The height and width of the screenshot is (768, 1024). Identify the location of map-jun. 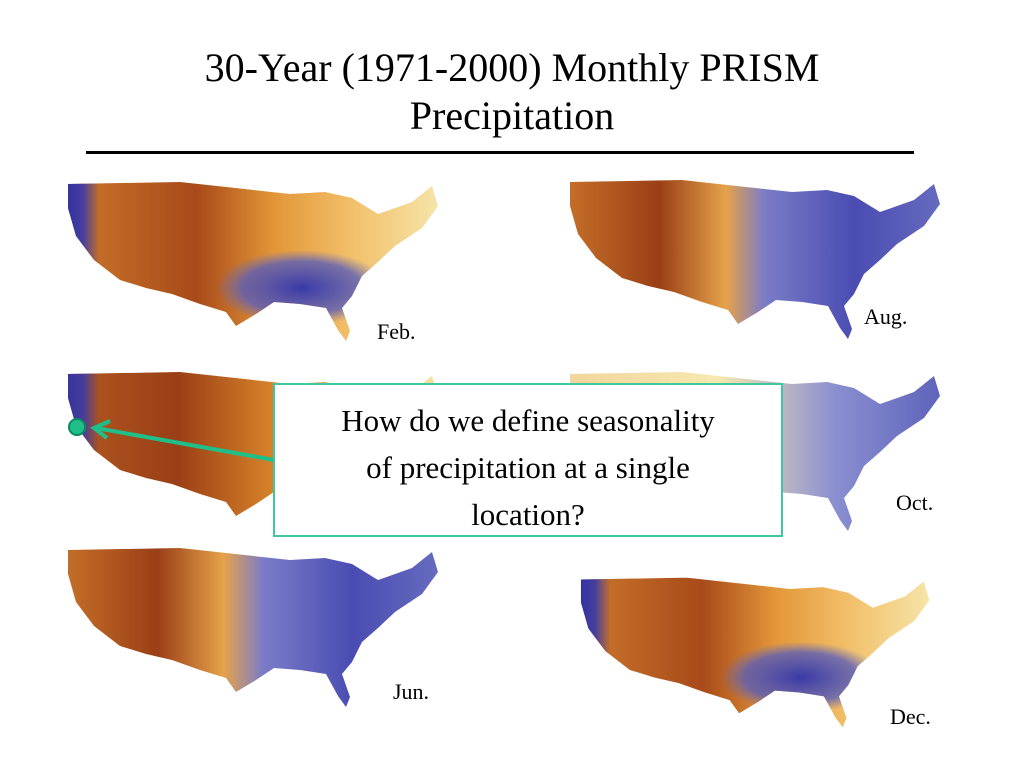
(253, 627).